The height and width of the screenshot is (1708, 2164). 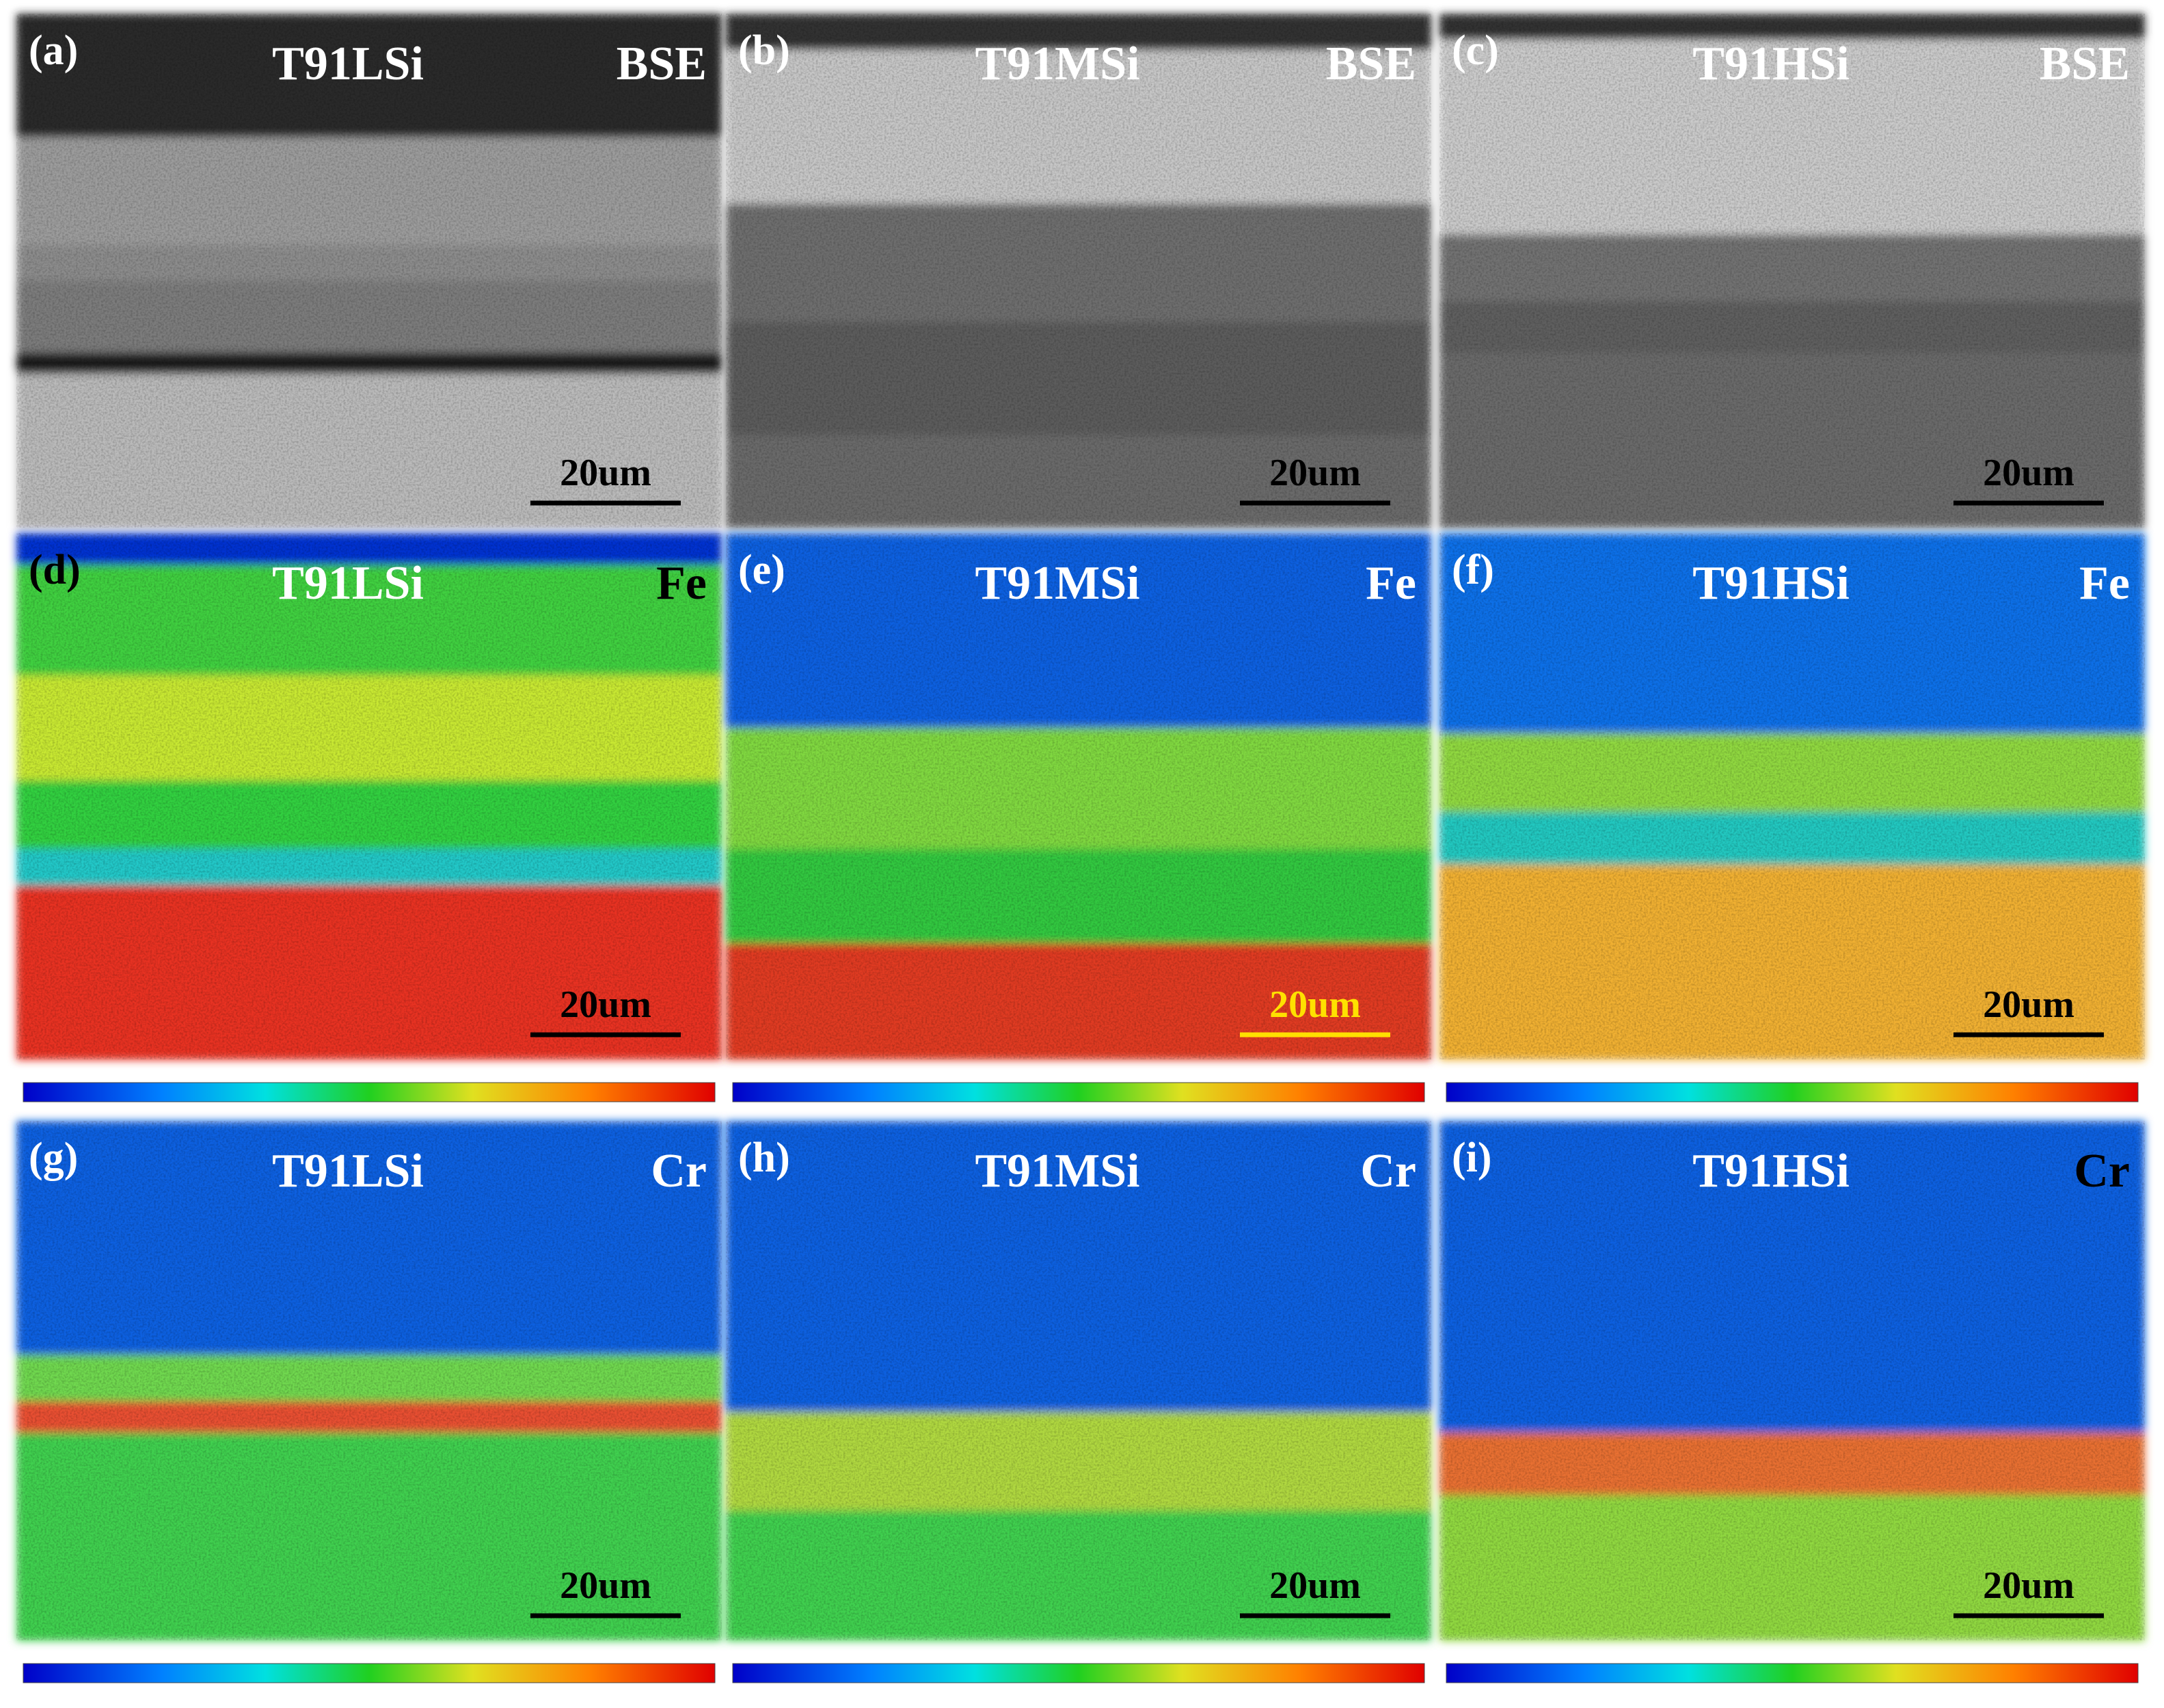 I want to click on panel: (d) T91LSi Fe 20um, so click(x=369, y=818).